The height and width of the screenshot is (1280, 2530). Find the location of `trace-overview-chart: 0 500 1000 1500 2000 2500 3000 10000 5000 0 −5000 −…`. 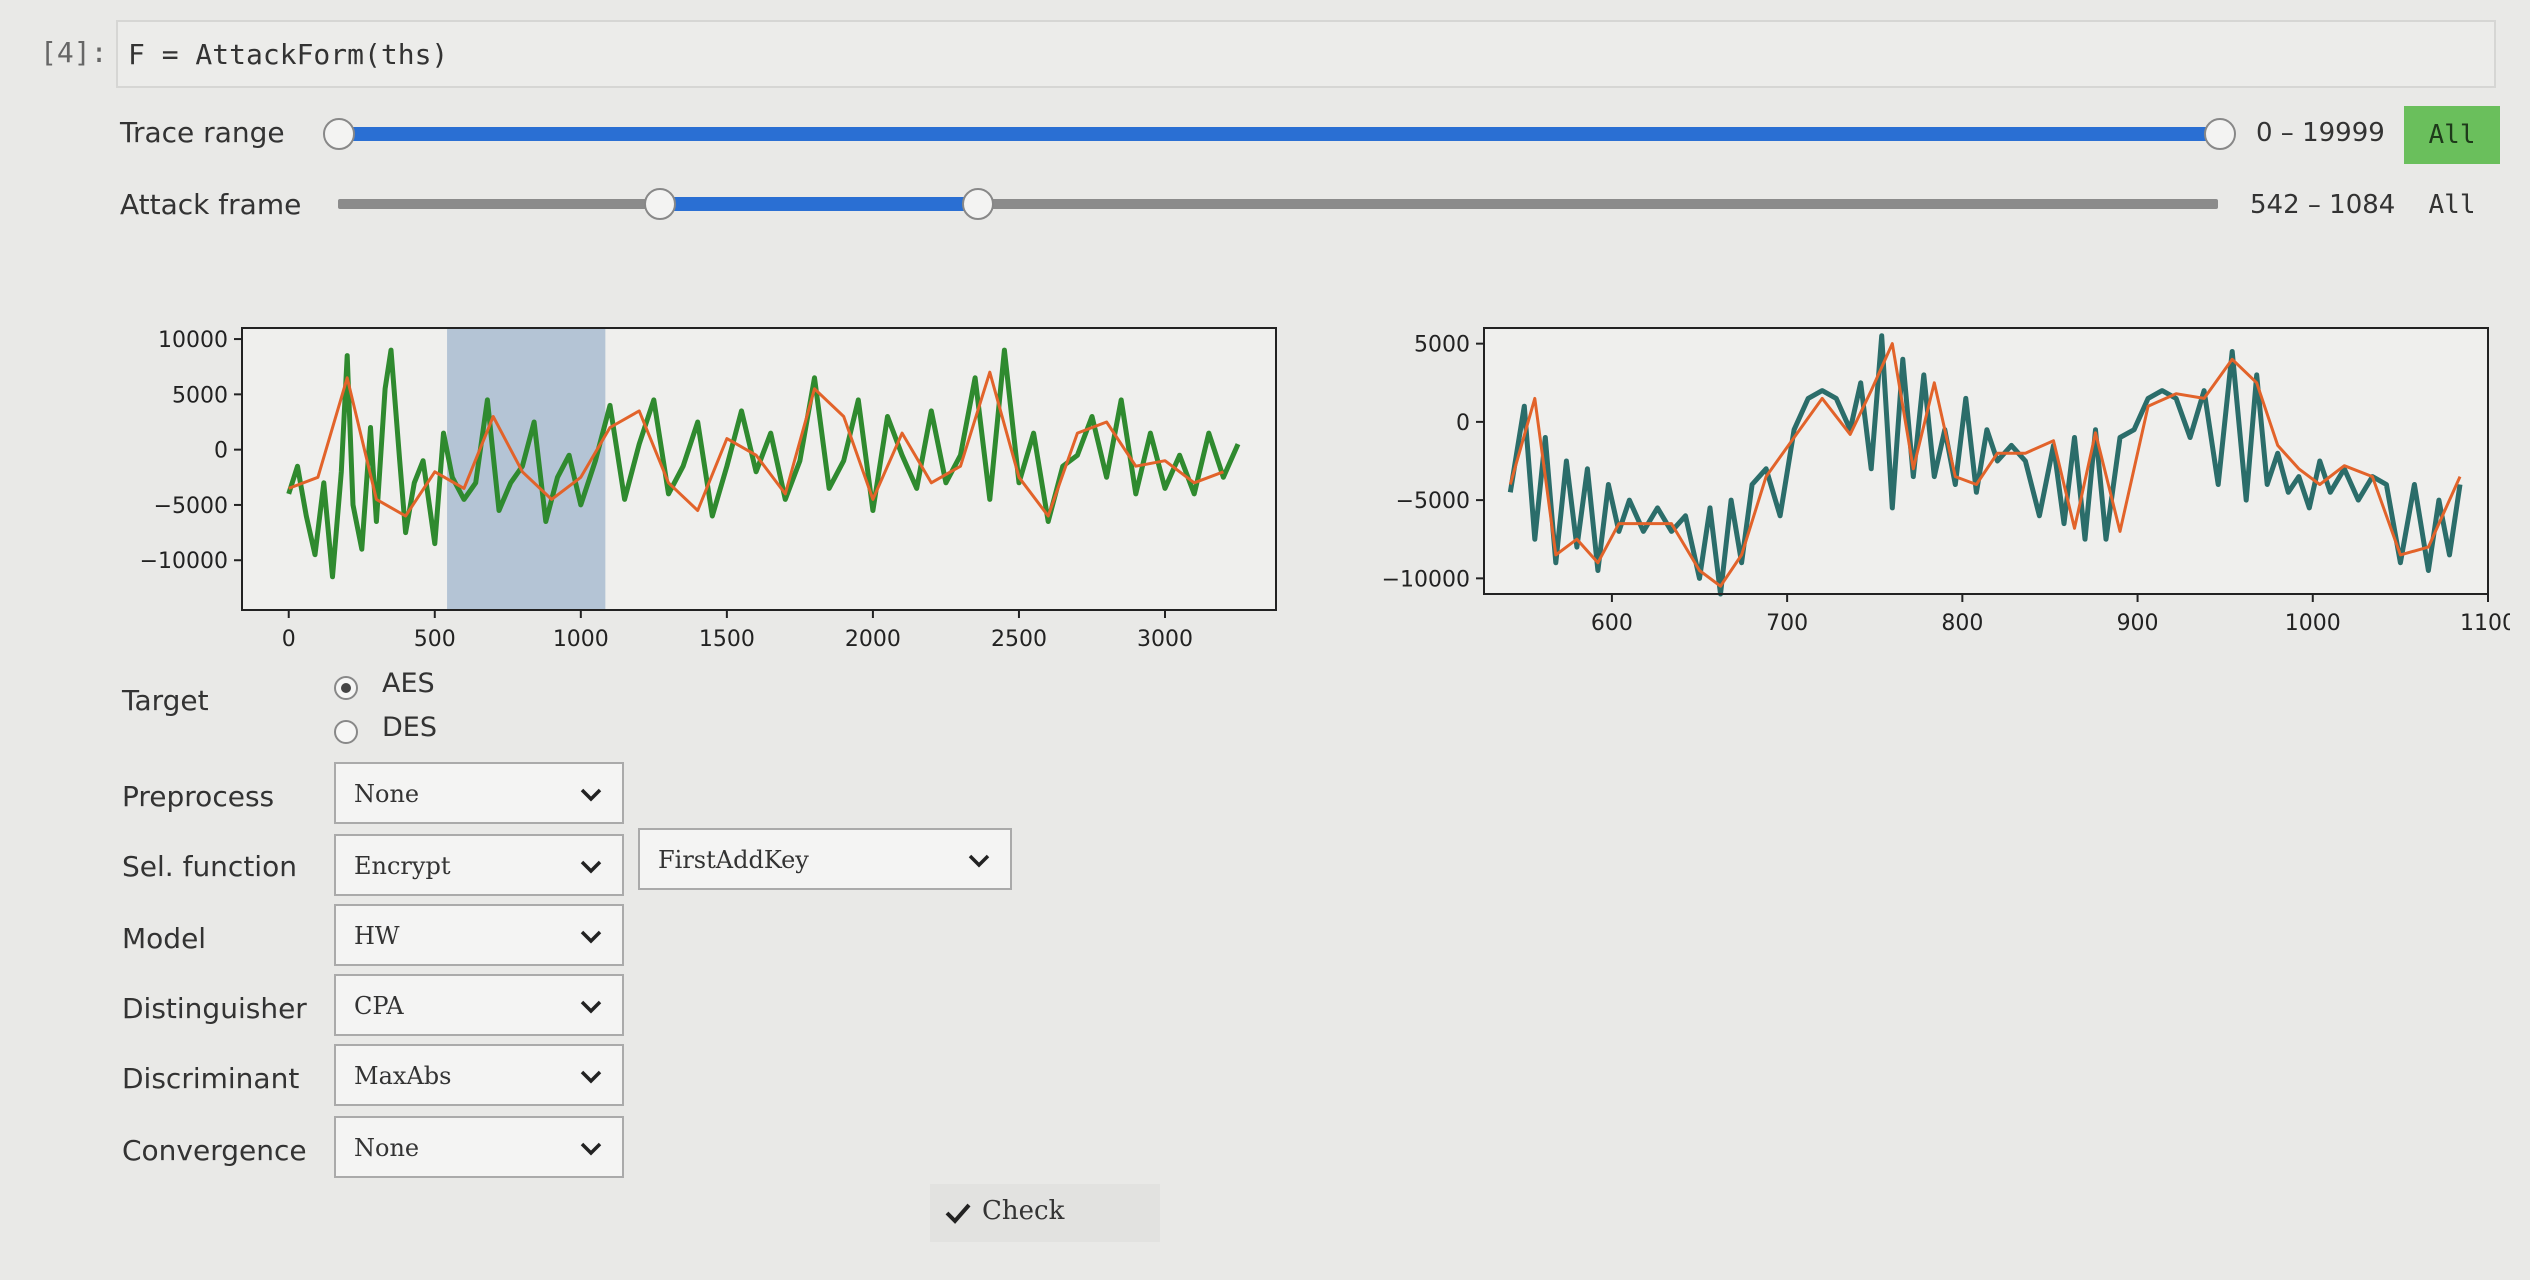

trace-overview-chart: 0 500 1000 1500 2000 2500 3000 10000 5000 0 −5000 −… is located at coordinates (708, 489).